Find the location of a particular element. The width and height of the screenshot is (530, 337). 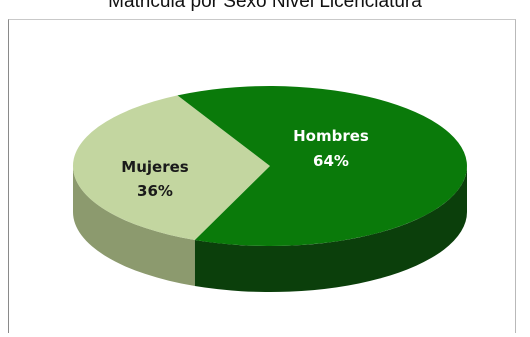

label-mujeres-value: 36% is located at coordinates (155, 191).